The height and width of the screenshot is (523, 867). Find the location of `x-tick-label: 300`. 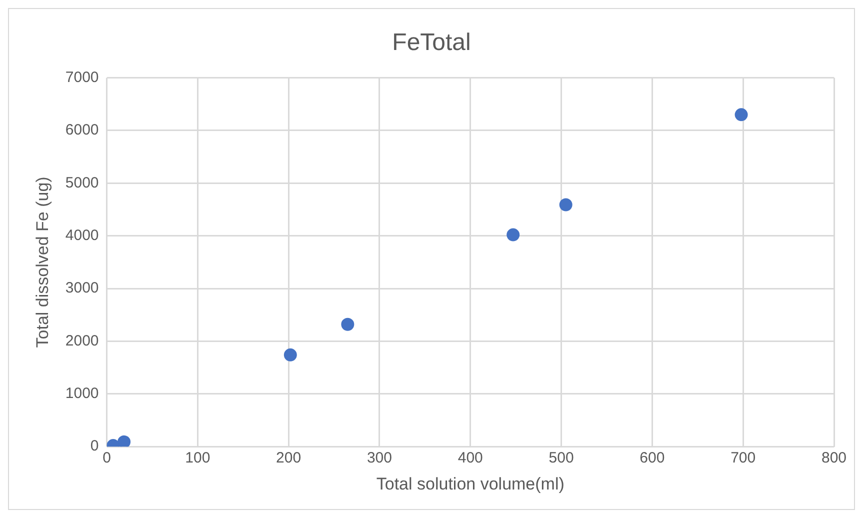

x-tick-label: 300 is located at coordinates (379, 458).